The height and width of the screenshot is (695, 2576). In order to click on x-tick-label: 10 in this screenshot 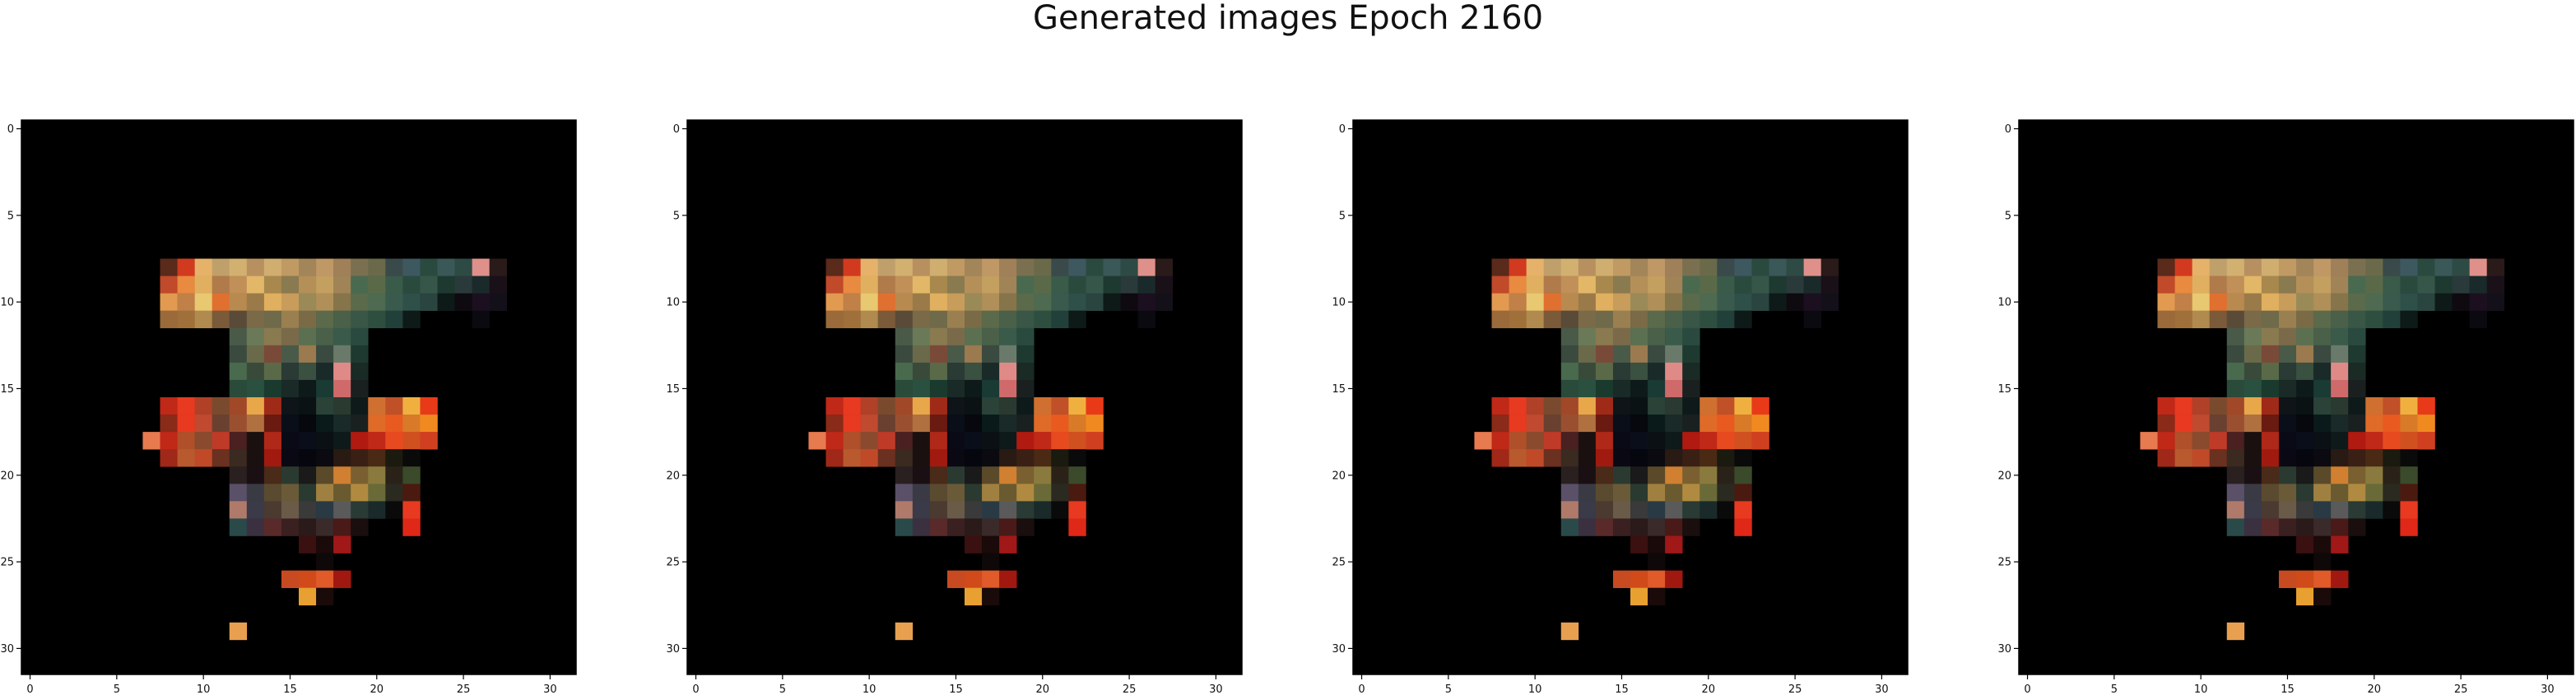, I will do `click(2201, 689)`.